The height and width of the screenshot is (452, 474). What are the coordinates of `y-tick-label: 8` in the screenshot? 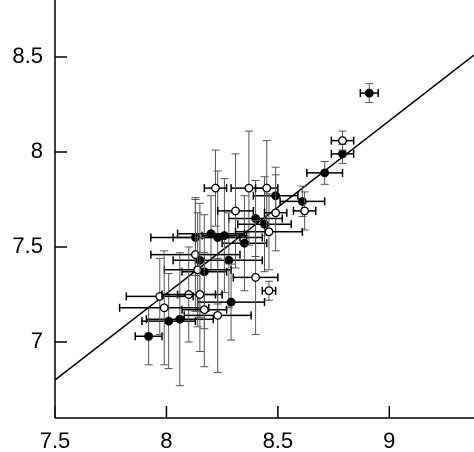 It's located at (37, 150).